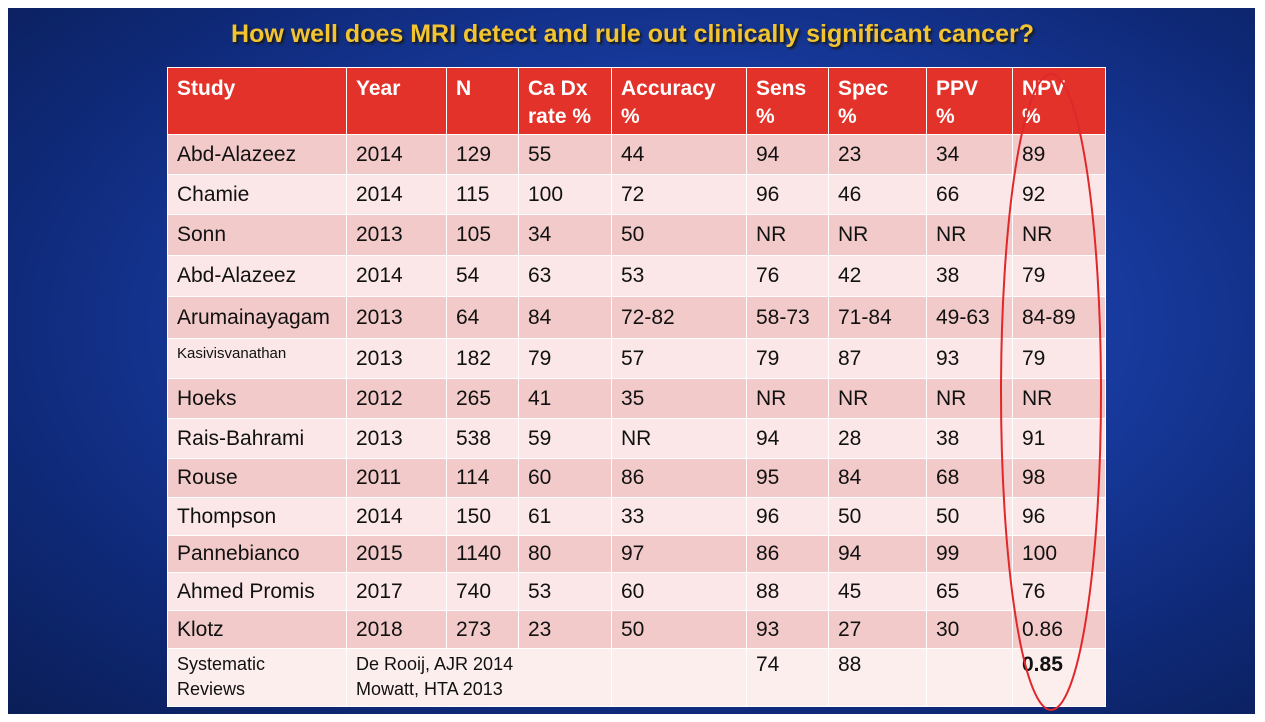  What do you see at coordinates (565, 516) in the screenshot?
I see `table-cell: 61` at bounding box center [565, 516].